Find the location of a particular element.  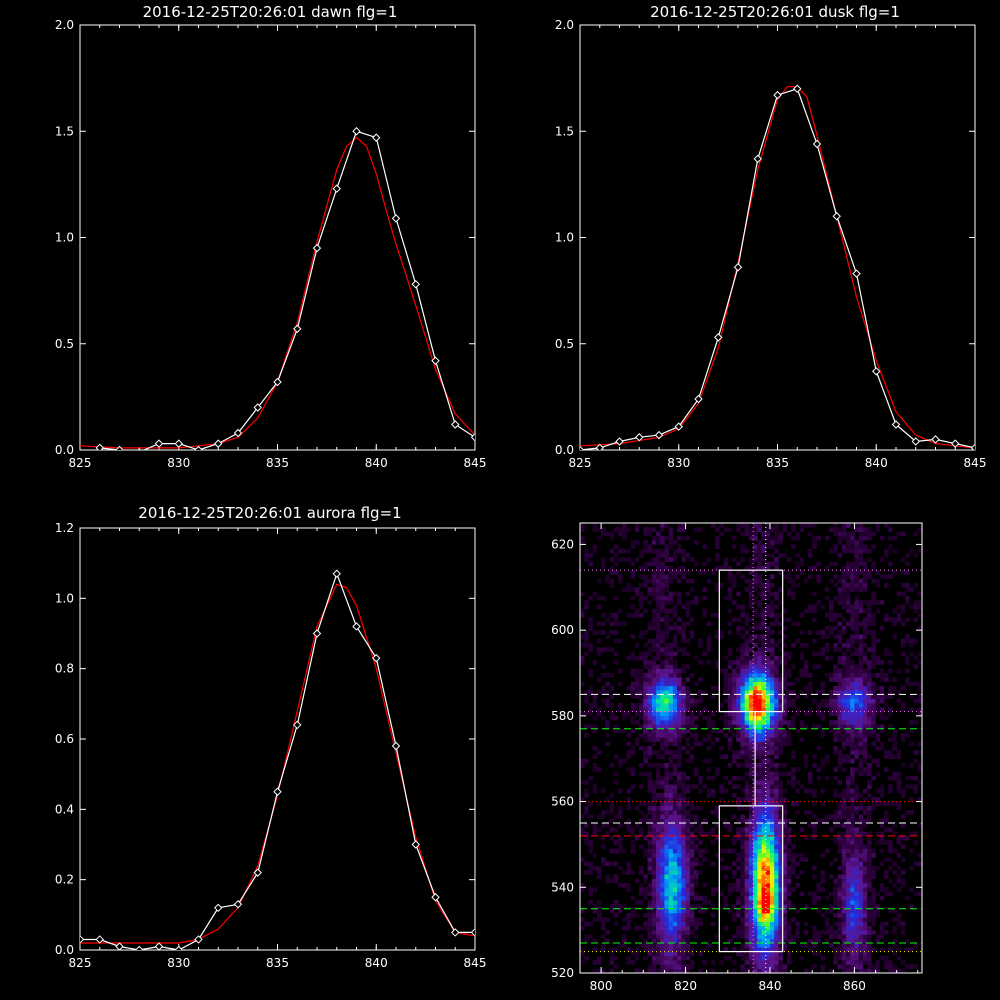

aurora-title: 2016-12-25T20:26:01 aurora flg=1 is located at coordinates (269, 513).